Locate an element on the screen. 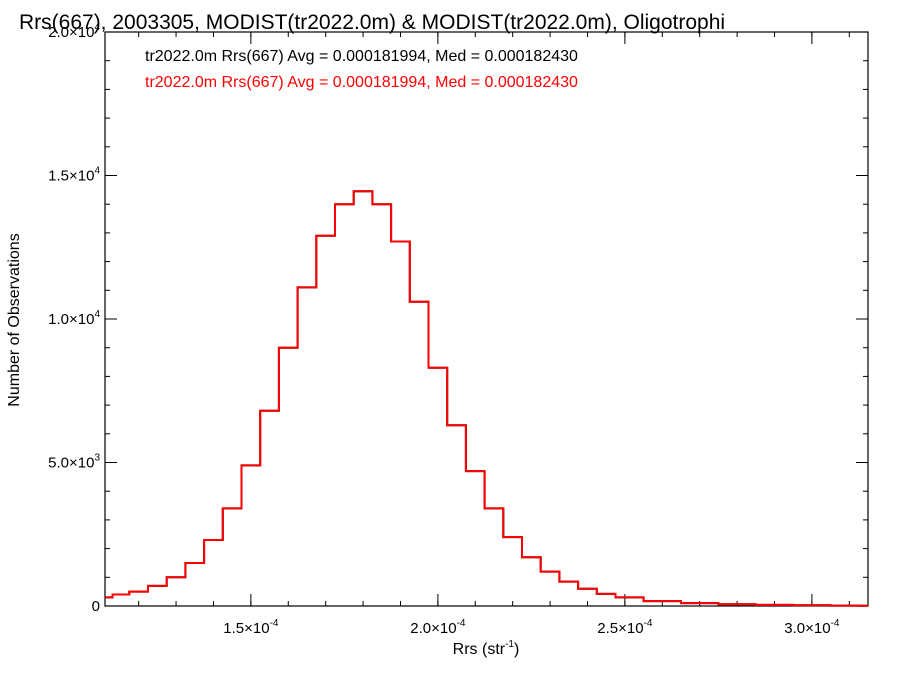 The image size is (900, 675). y-tick-label-mantissa: 5.0×10 is located at coordinates (71, 463).